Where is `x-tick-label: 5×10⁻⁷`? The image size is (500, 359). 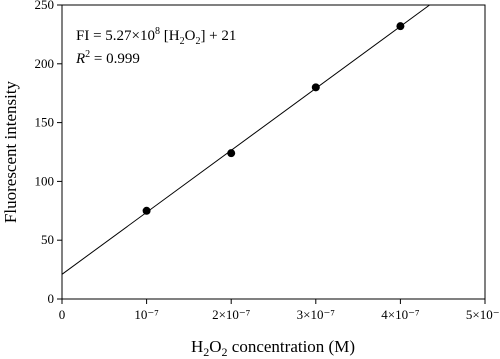
x-tick-label: 5×10⁻⁷ is located at coordinates (483, 314).